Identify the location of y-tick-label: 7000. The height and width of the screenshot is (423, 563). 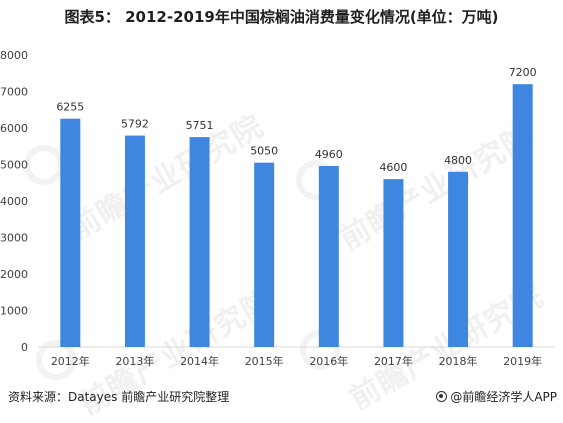
(14, 92).